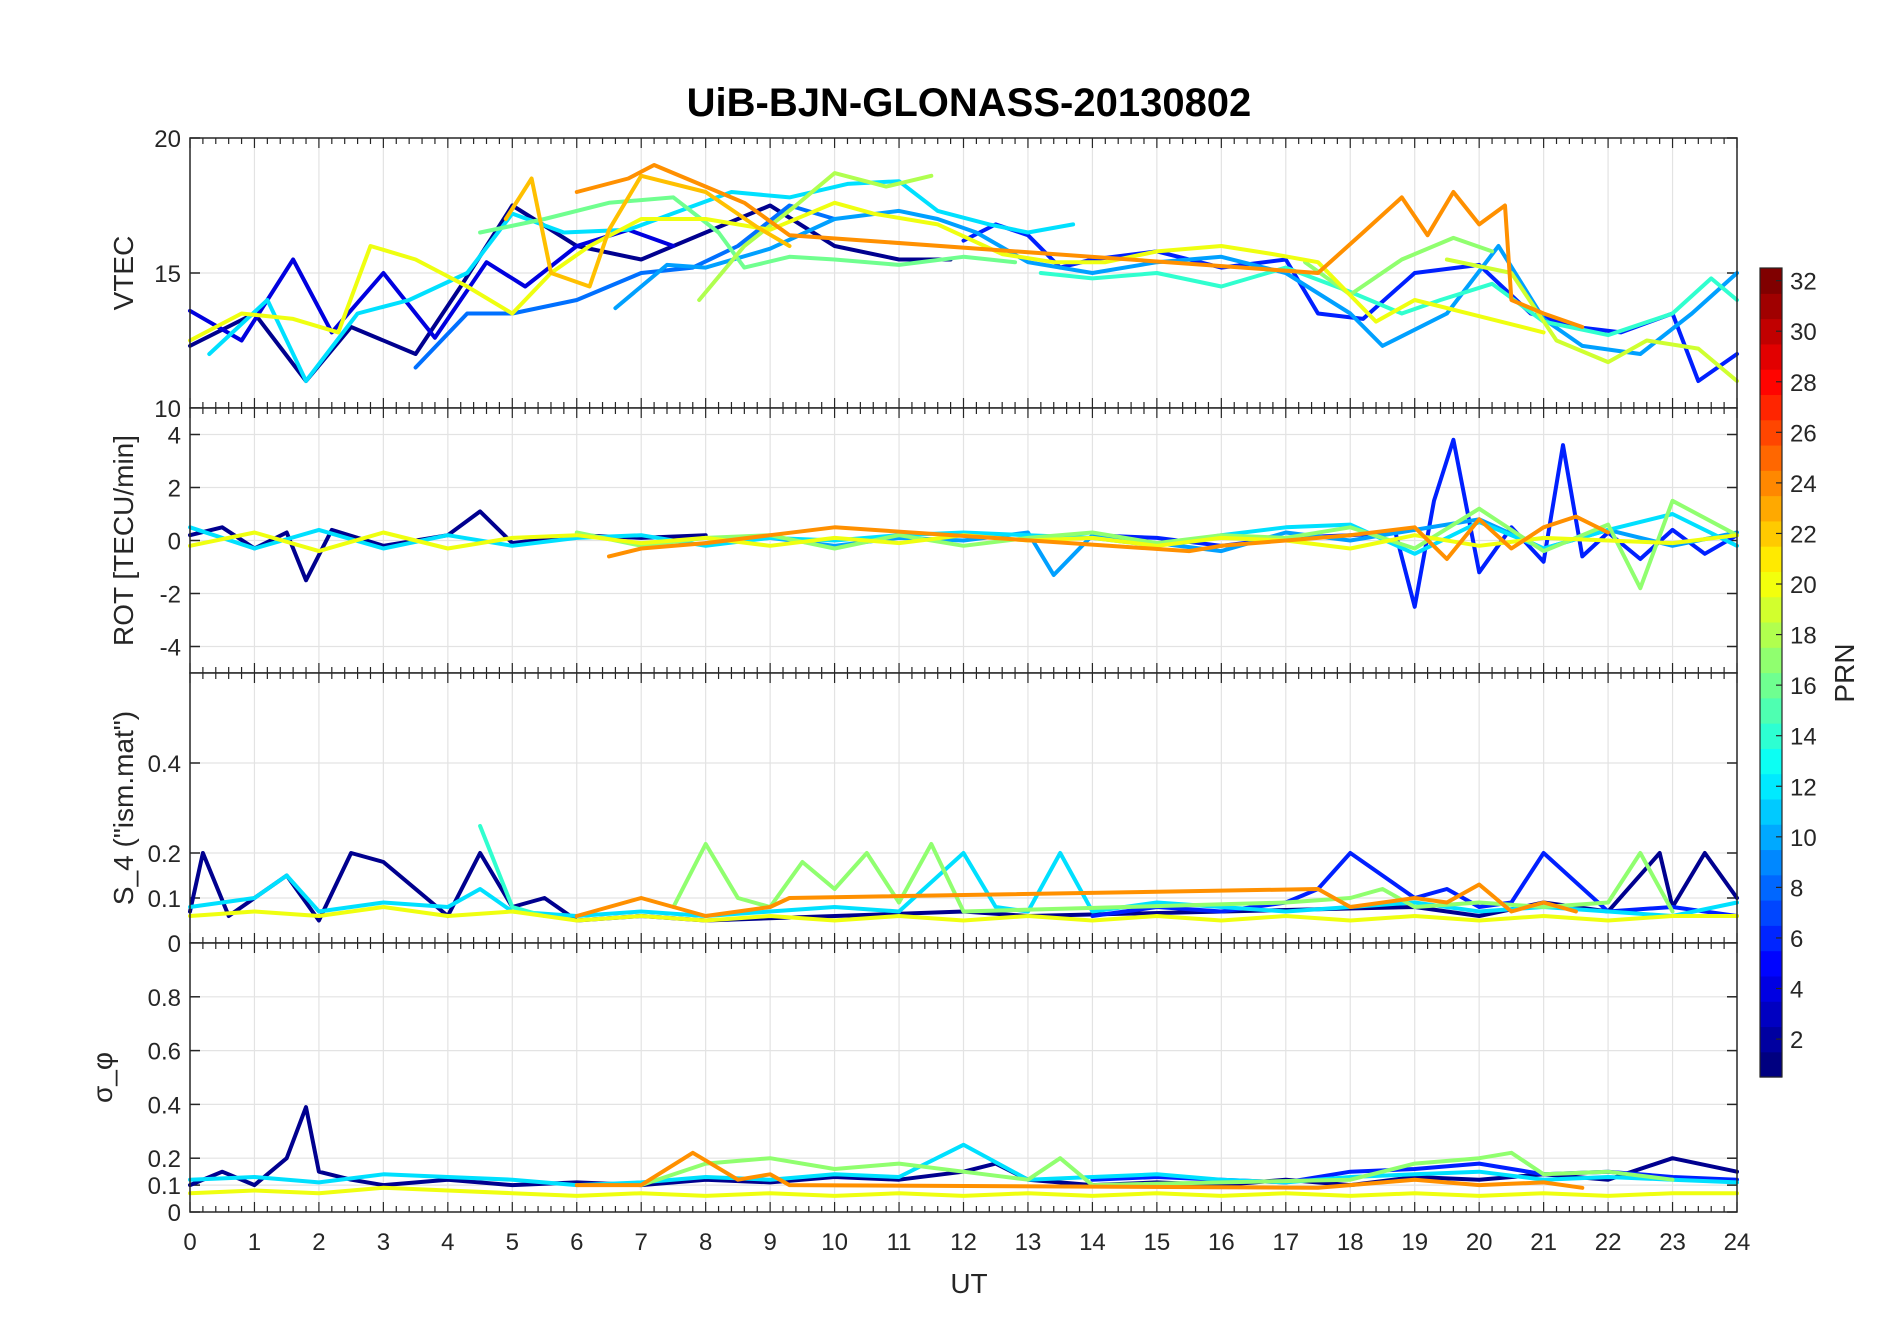 This screenshot has height=1330, width=1902. I want to click on x-tick-label: 1, so click(254, 1242).